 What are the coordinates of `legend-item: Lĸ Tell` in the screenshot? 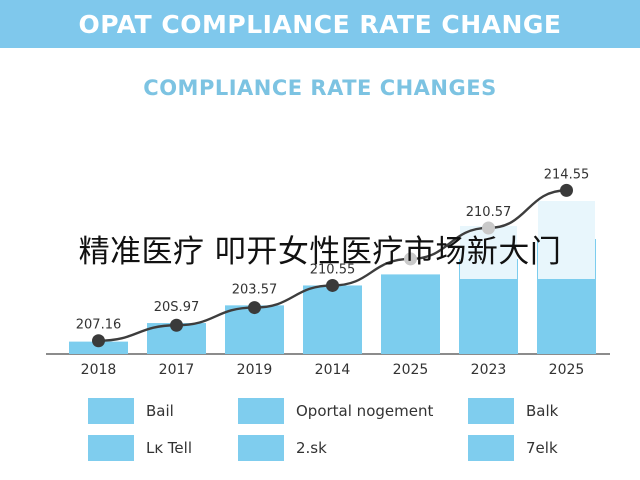 It's located at (140, 448).